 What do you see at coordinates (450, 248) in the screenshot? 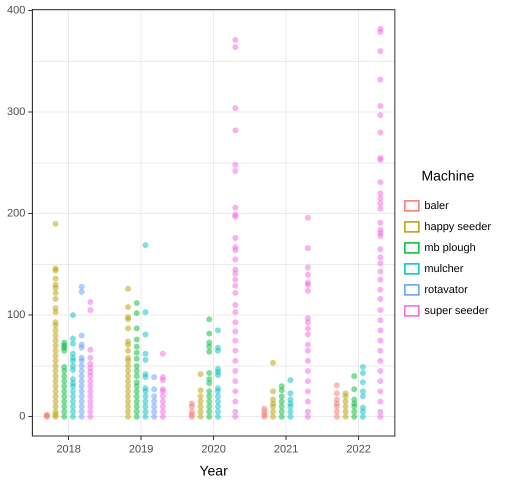
I see `legend-label: mb plough` at bounding box center [450, 248].